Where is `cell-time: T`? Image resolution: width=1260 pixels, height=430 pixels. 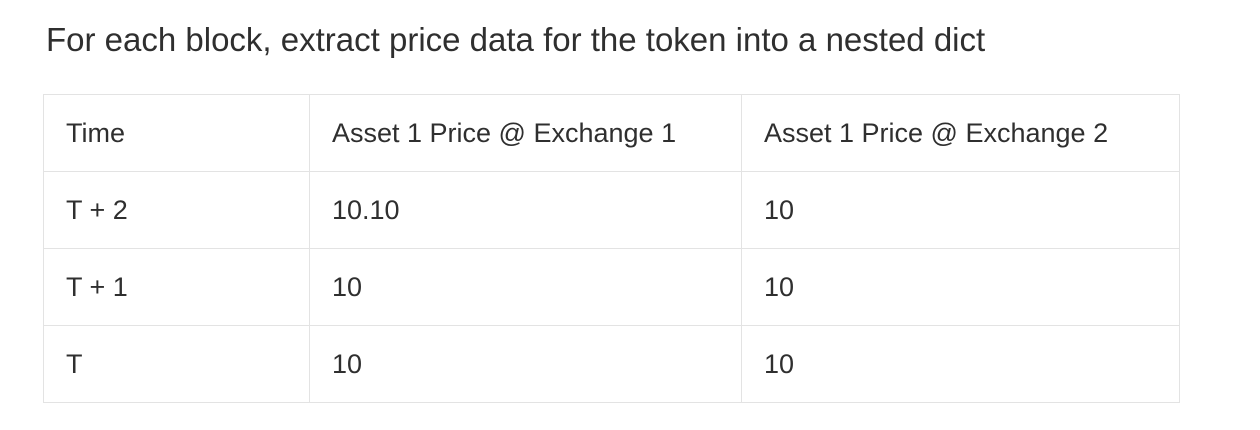 cell-time: T is located at coordinates (176, 364).